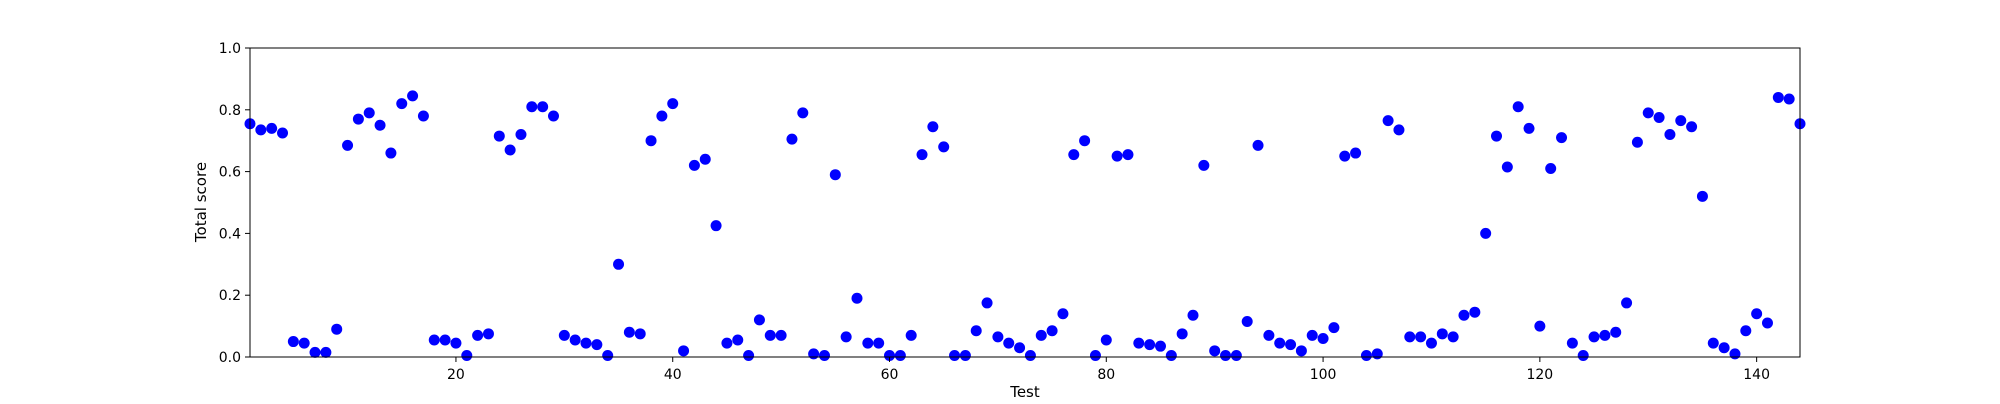  Describe the element at coordinates (1539, 375) in the screenshot. I see `x-tick-label: 120` at that location.